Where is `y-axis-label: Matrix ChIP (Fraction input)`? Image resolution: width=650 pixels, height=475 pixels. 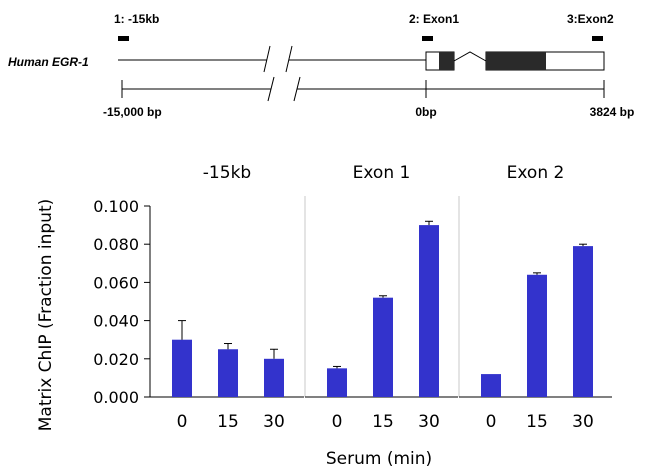 y-axis-label: Matrix ChIP (Fraction input) is located at coordinates (46, 315).